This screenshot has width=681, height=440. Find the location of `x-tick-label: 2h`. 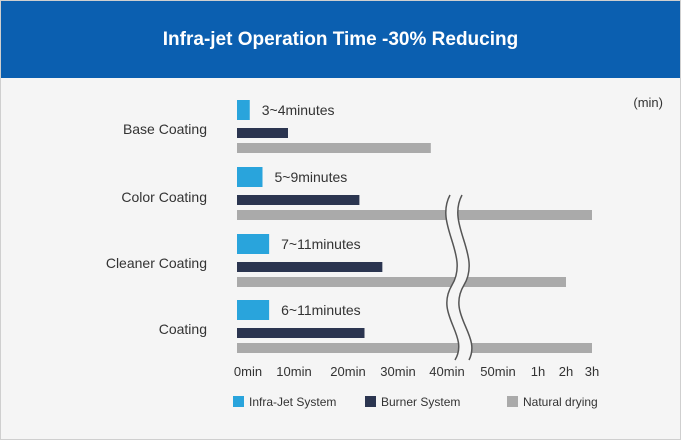

x-tick-label: 2h is located at coordinates (566, 371).